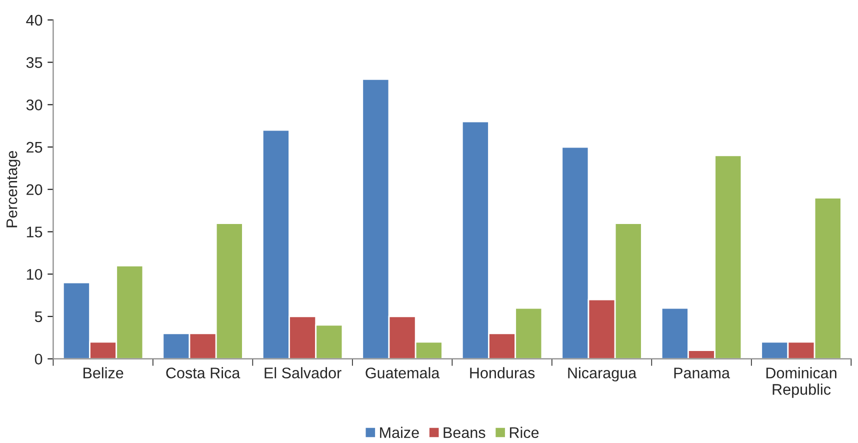 This screenshot has height=443, width=858. What do you see at coordinates (801, 382) in the screenshot?
I see `x-tick-label: Dominican Republic` at bounding box center [801, 382].